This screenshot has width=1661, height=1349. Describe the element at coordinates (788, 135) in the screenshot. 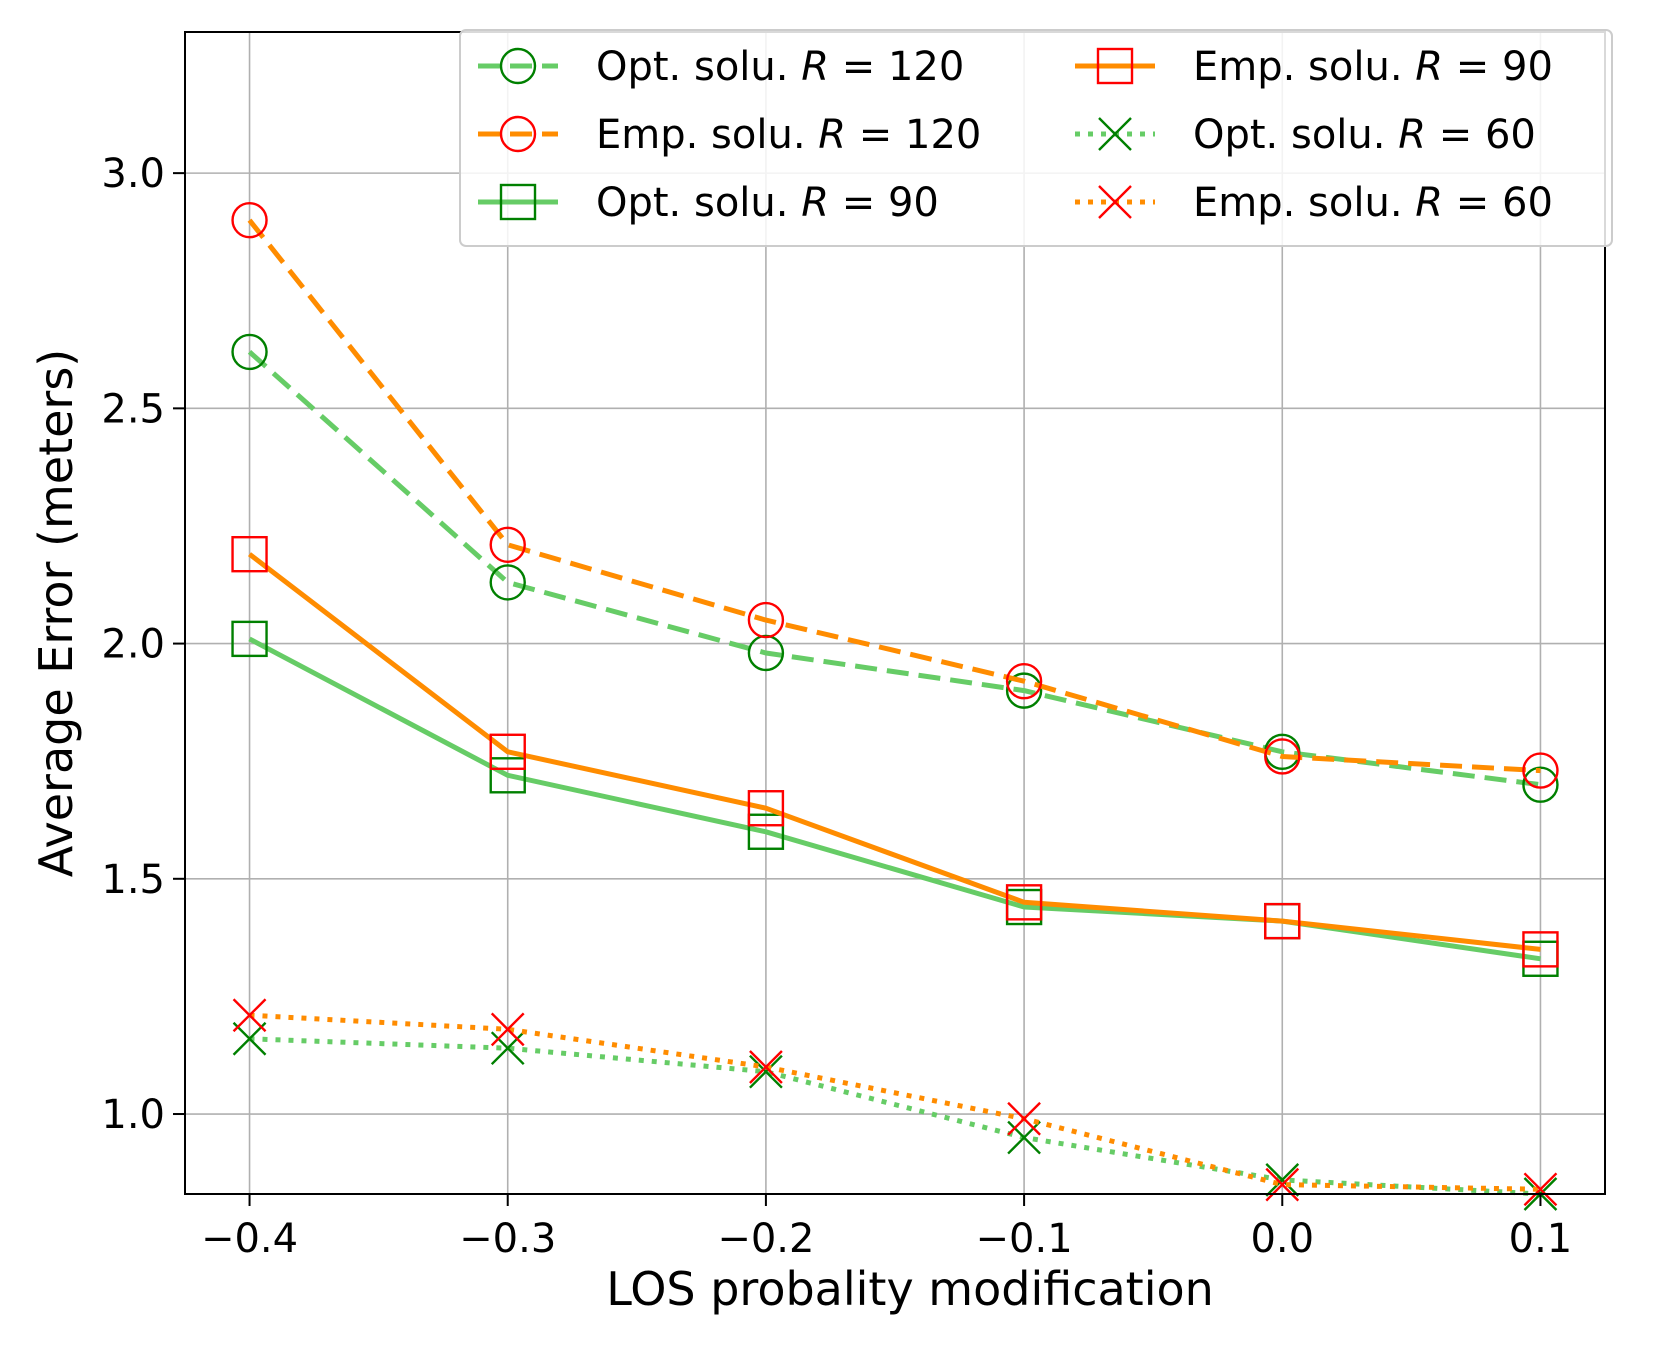

I see `legend-label: Emp. solu. R = 120` at that location.